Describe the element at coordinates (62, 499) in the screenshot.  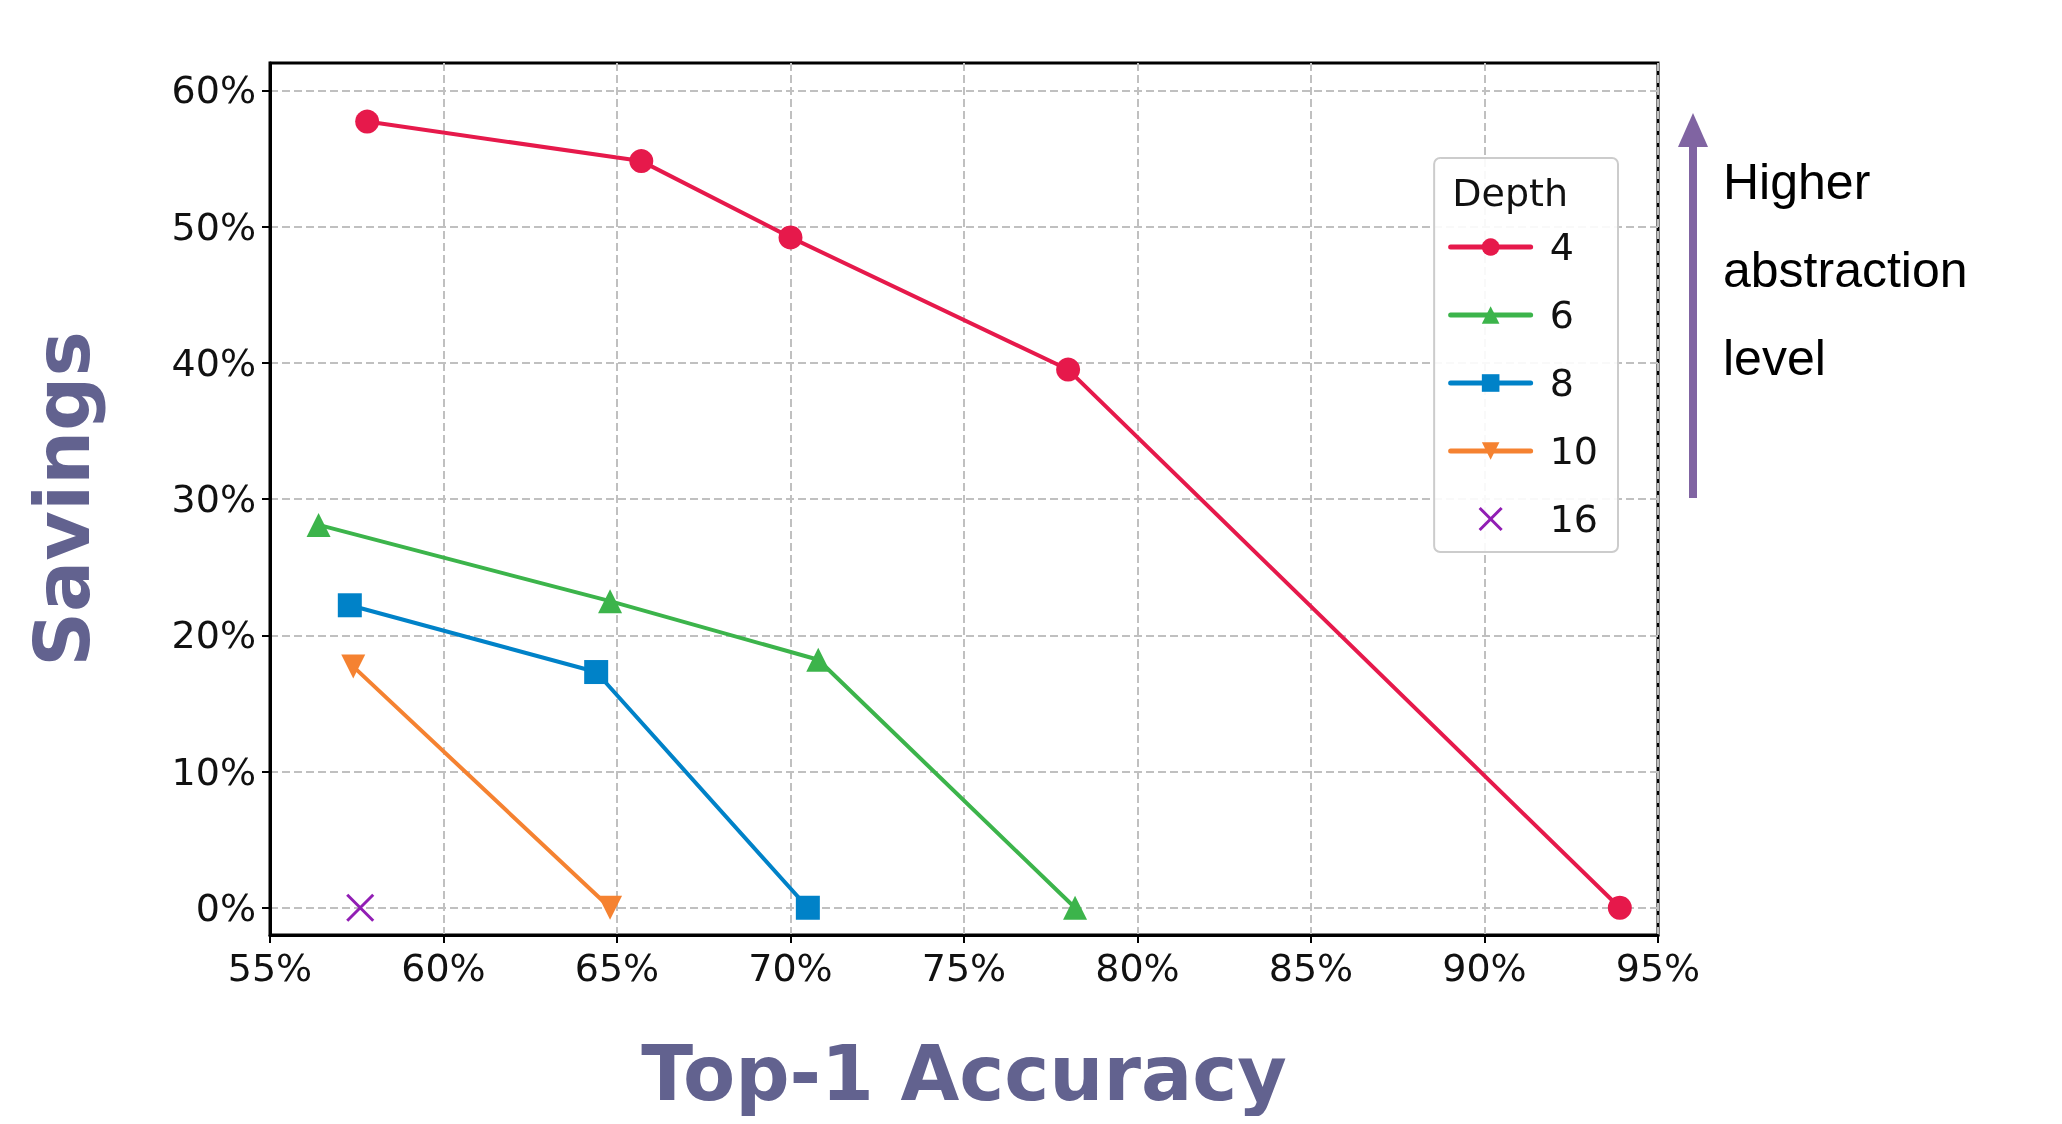
I see `y-axis-title: Savings` at that location.